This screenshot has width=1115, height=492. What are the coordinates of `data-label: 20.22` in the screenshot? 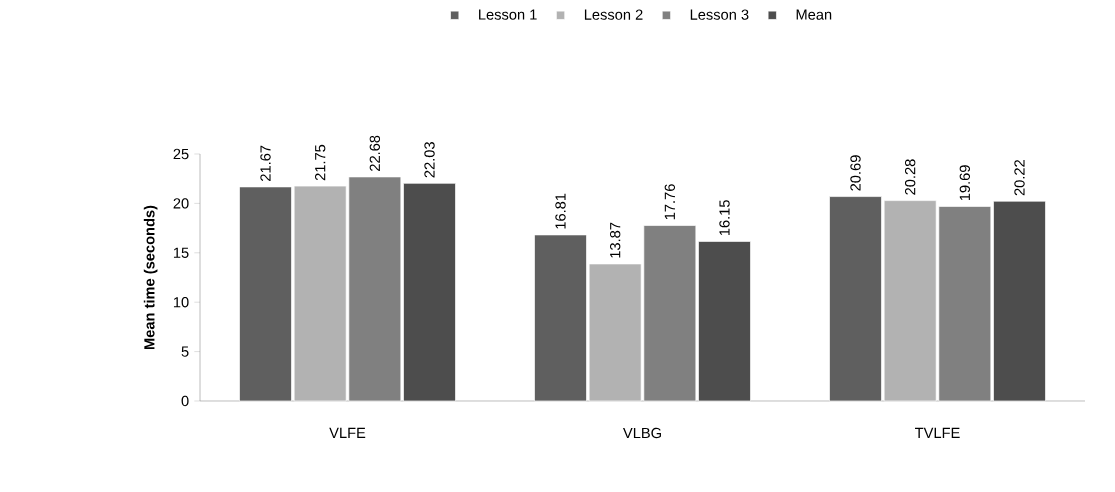 It's located at (1019, 178).